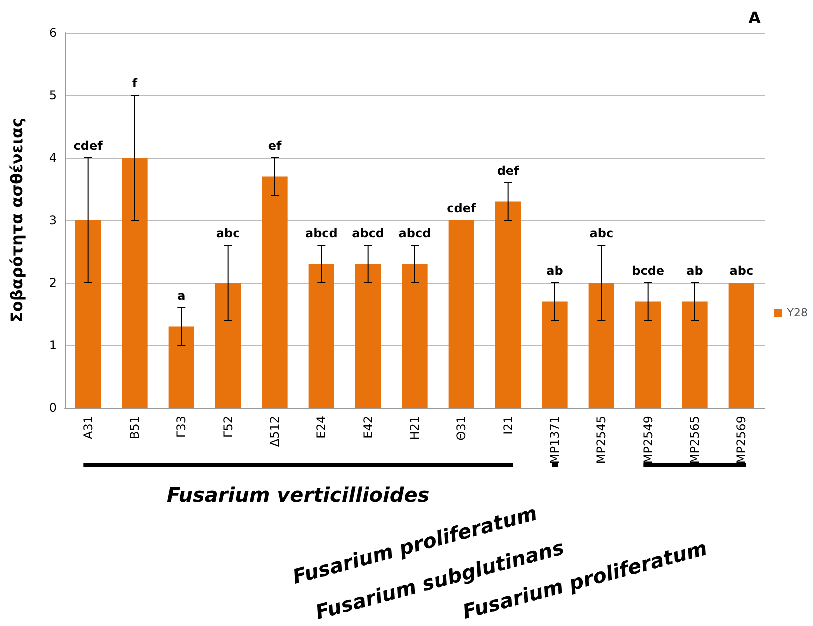  I want to click on x-tick-label: MP2545, so click(601, 440).